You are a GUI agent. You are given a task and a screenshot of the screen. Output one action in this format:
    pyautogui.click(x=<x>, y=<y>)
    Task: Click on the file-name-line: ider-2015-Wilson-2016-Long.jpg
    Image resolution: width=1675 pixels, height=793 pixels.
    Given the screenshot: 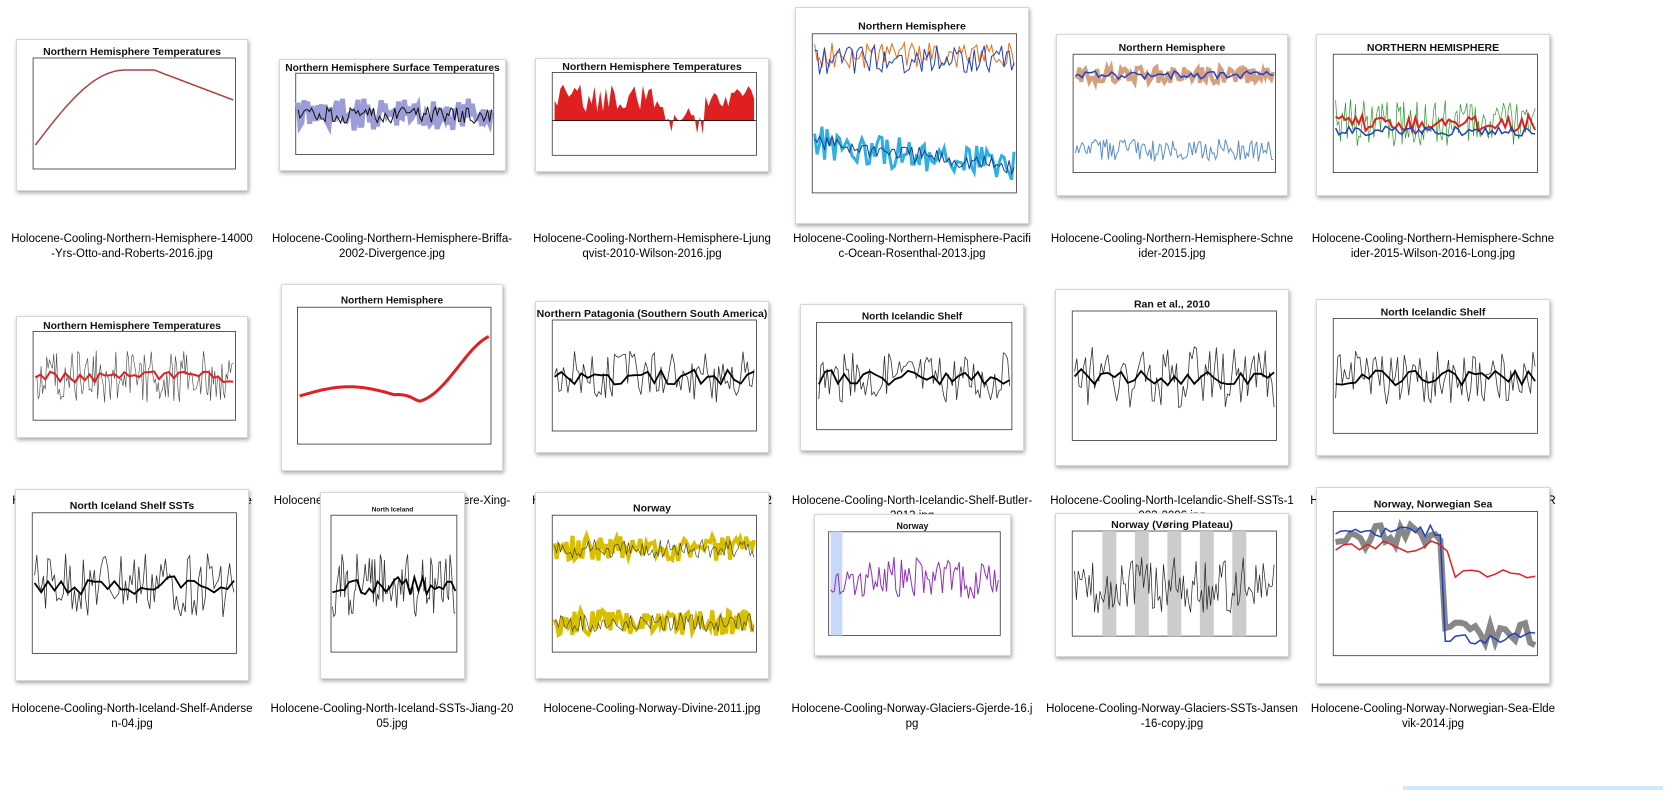 What is the action you would take?
    pyautogui.click(x=1433, y=254)
    